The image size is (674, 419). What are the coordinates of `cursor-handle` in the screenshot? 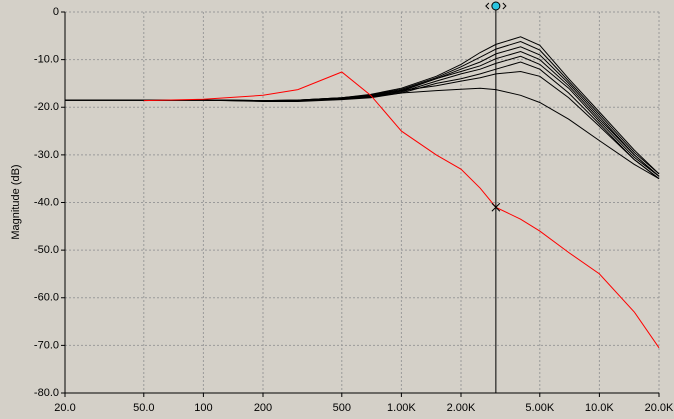 It's located at (496, 6).